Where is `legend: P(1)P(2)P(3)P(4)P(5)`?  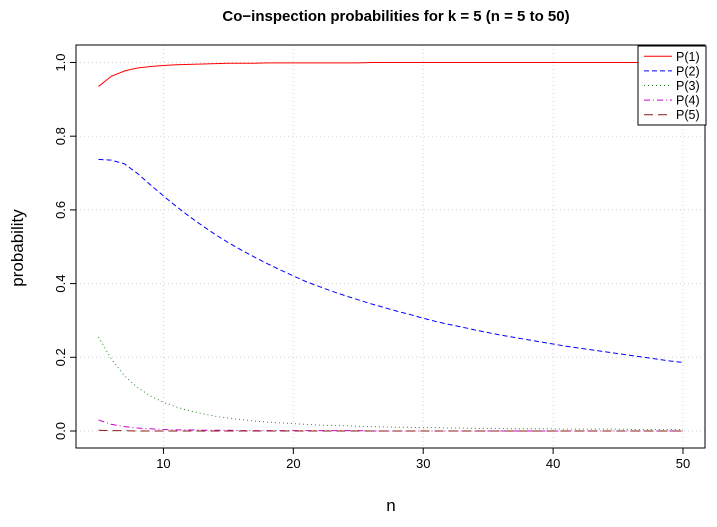 legend: P(1)P(2)P(3)P(4)P(5) is located at coordinates (672, 85).